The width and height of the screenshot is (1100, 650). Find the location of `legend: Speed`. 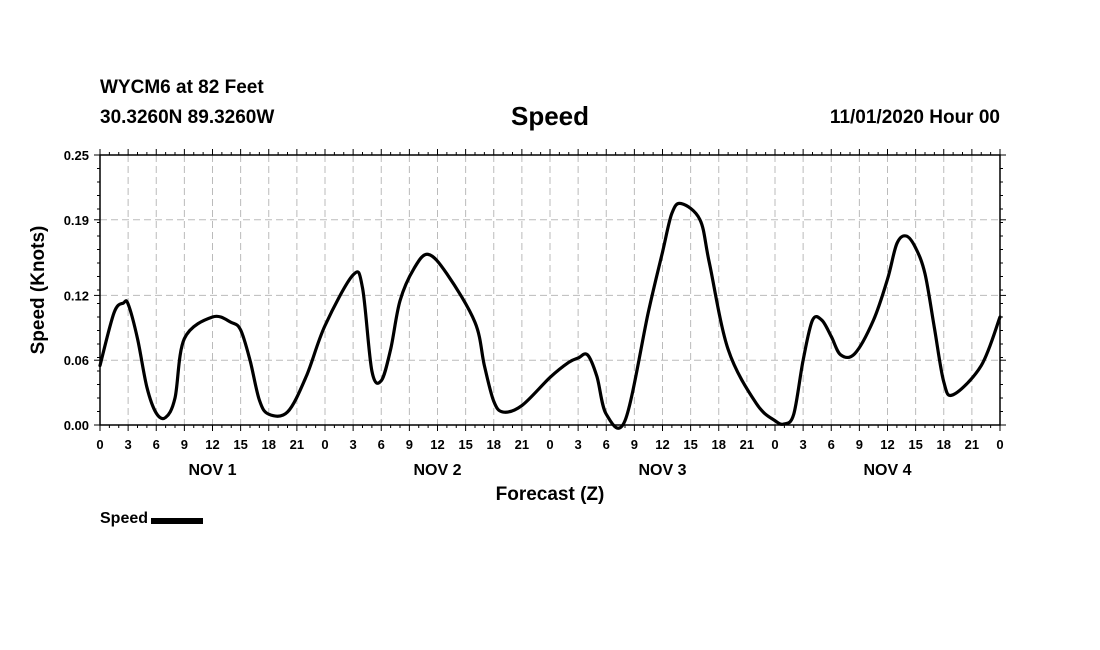

legend: Speed is located at coordinates (152, 519).